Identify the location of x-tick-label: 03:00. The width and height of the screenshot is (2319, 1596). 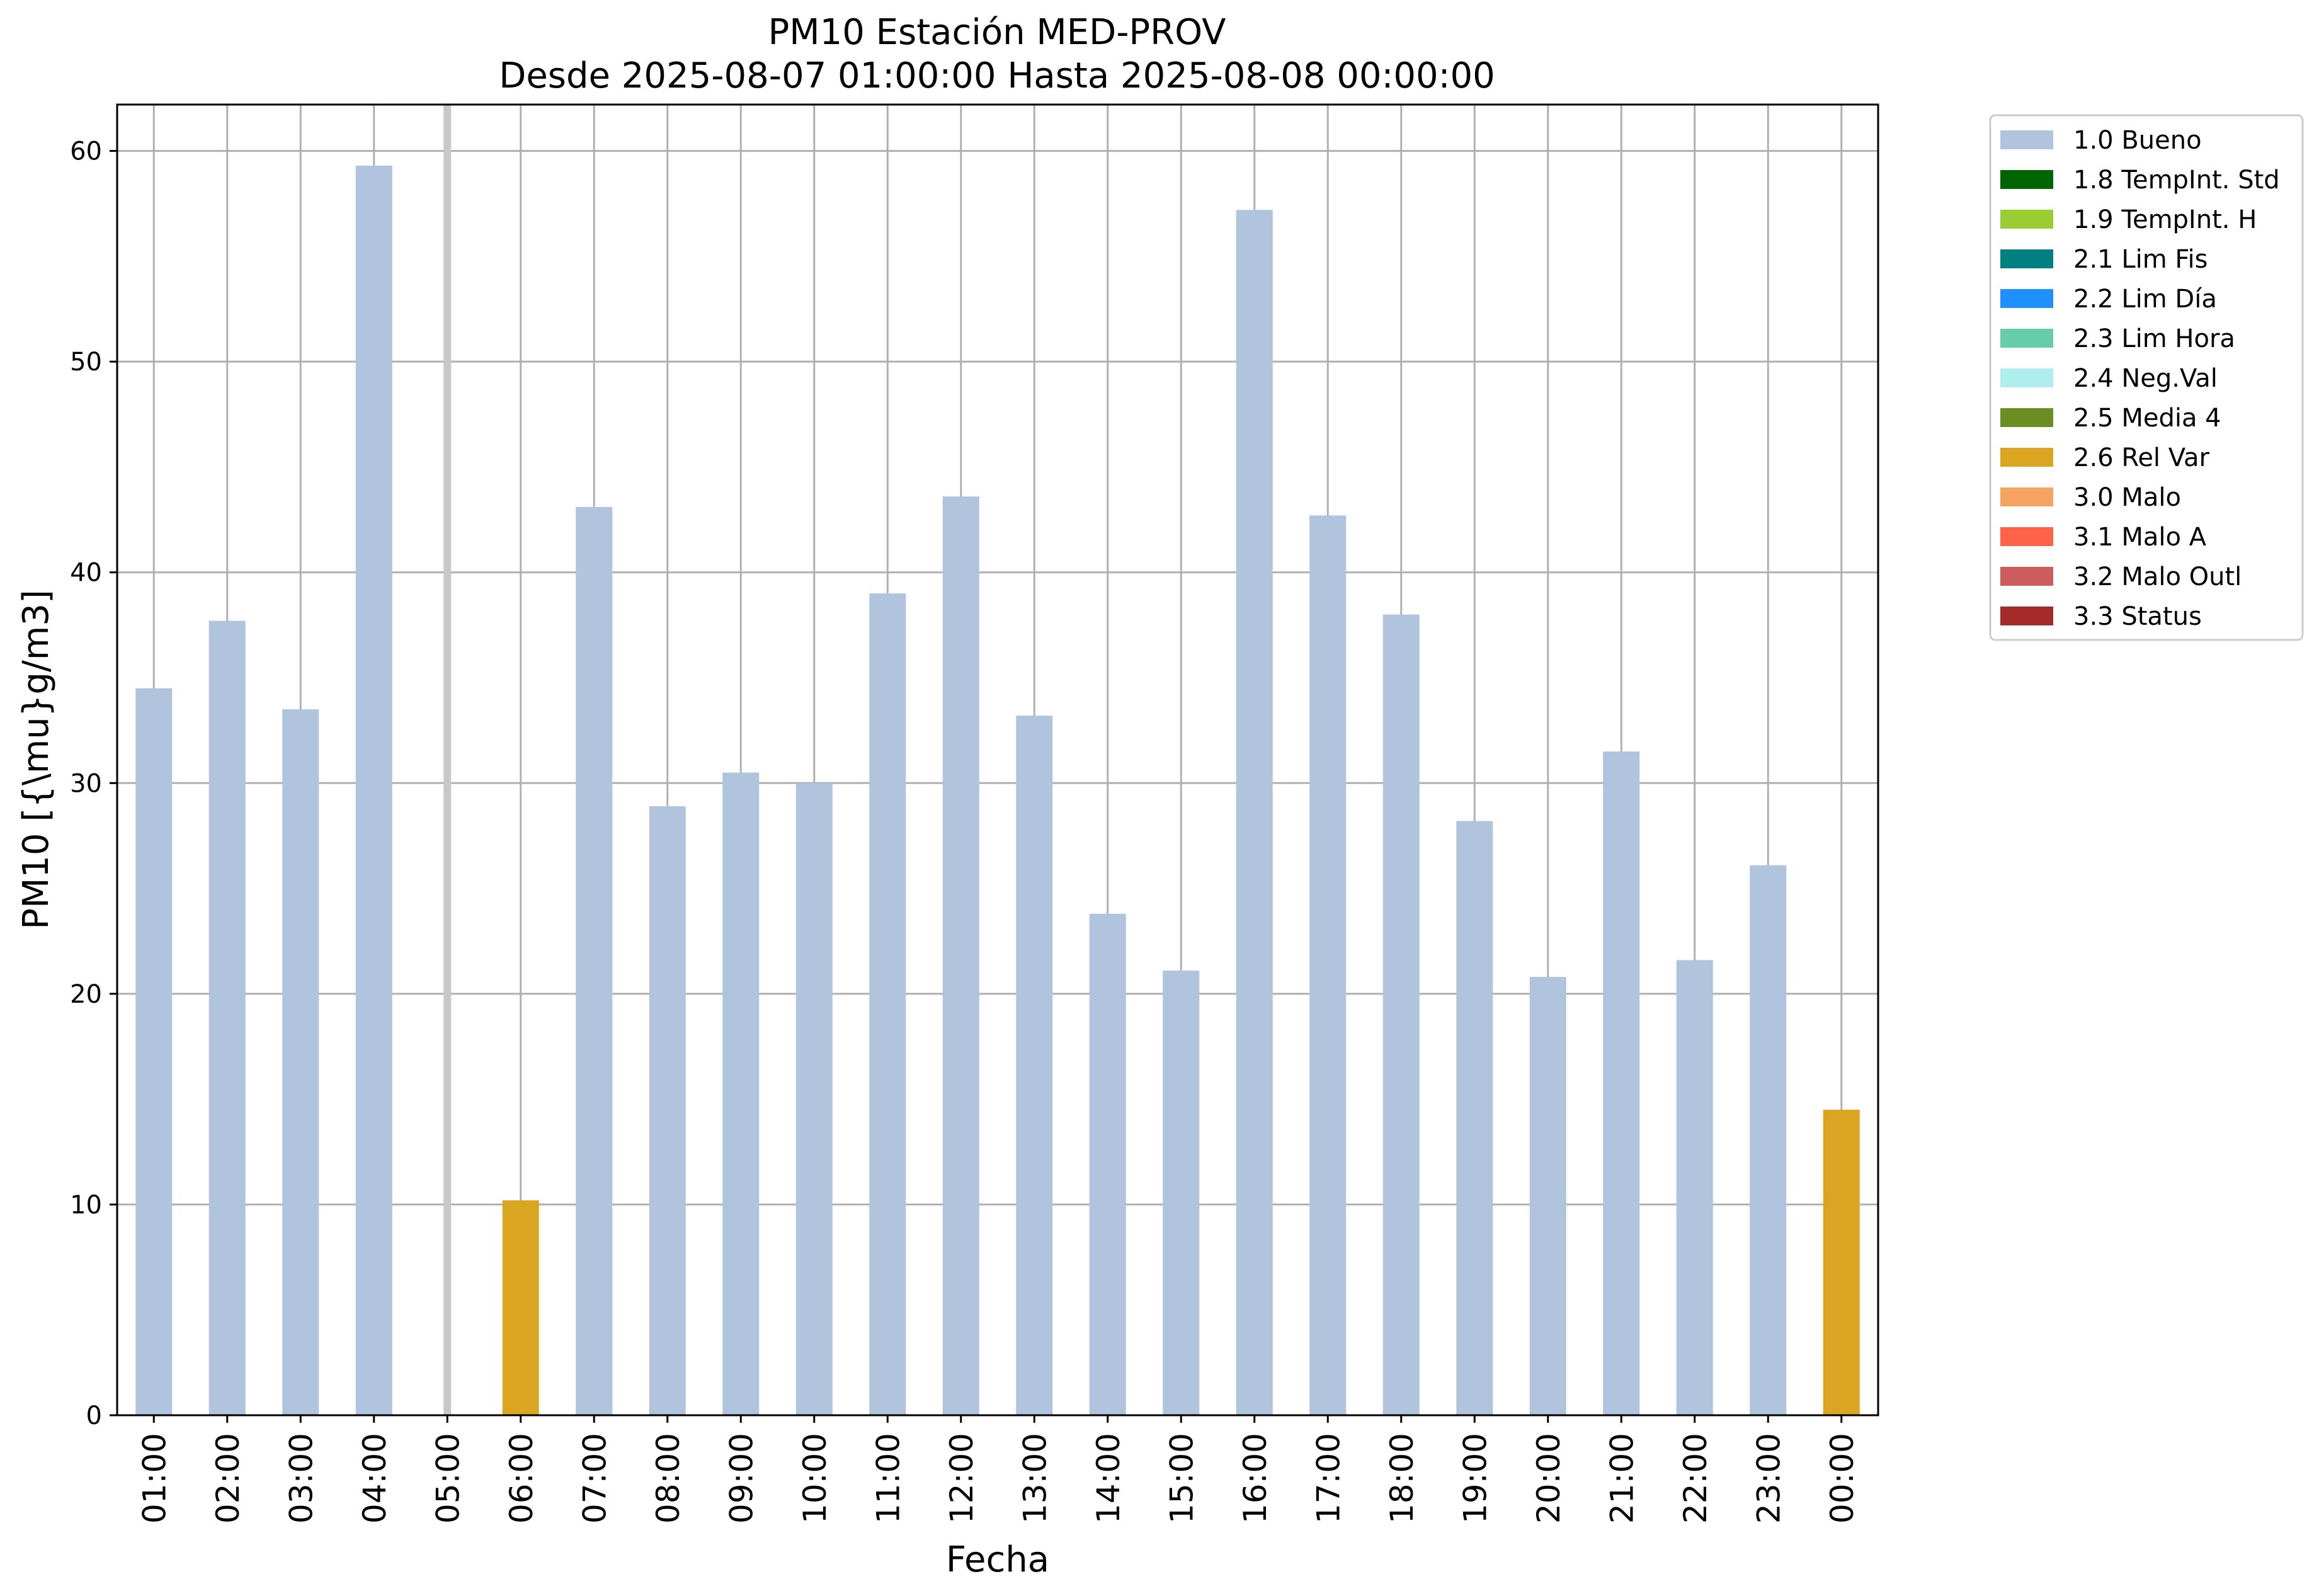
(301, 1478).